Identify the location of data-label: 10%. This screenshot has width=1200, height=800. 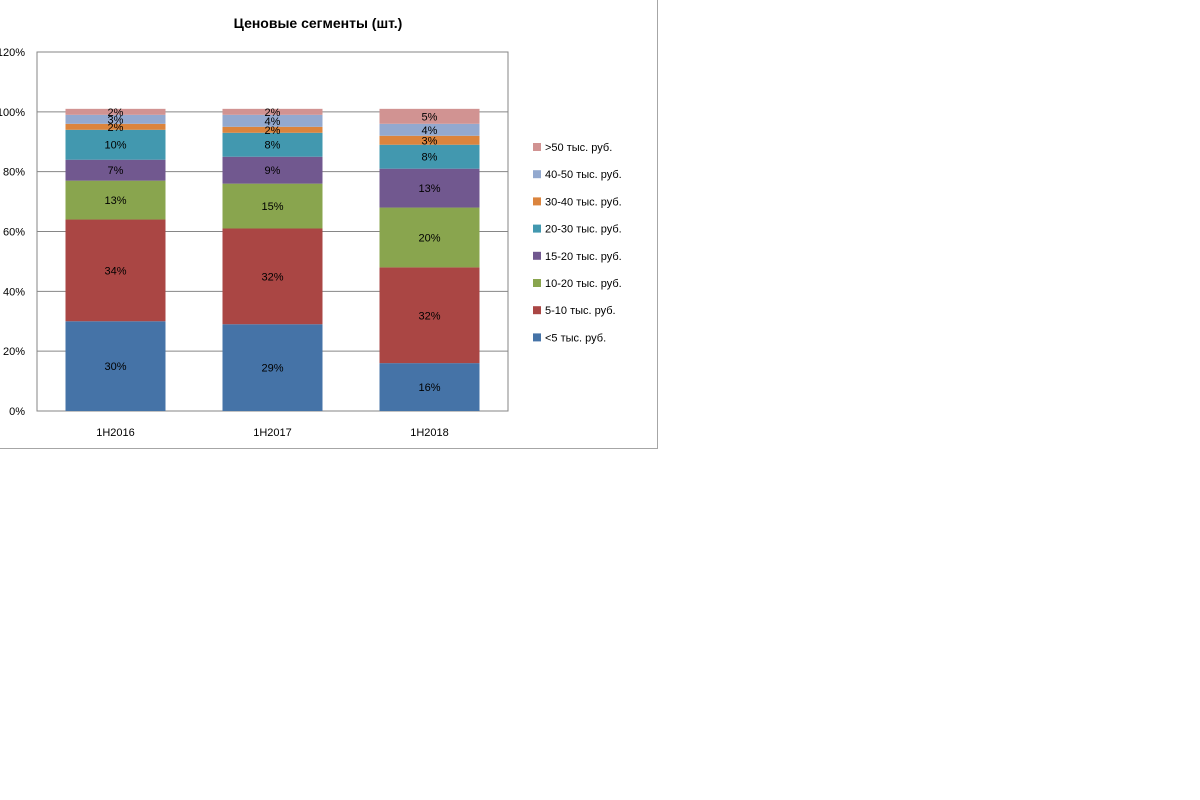
(115, 146).